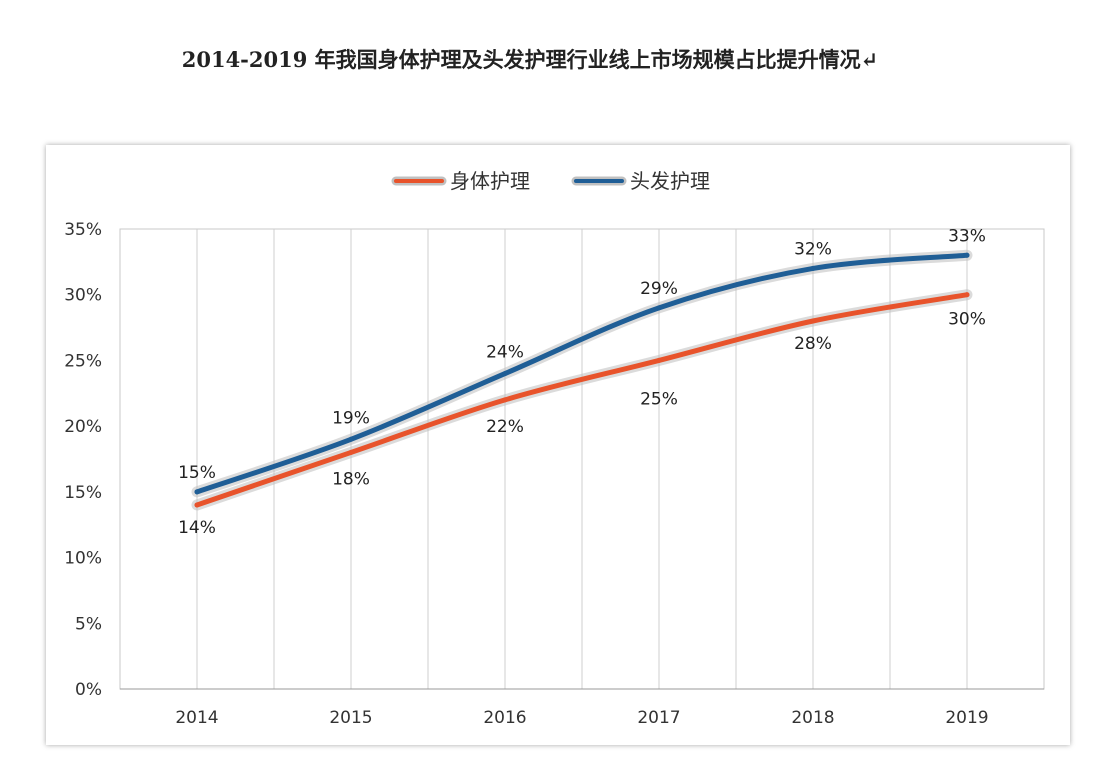  Describe the element at coordinates (812, 718) in the screenshot. I see `x-tick-label: 2018` at that location.